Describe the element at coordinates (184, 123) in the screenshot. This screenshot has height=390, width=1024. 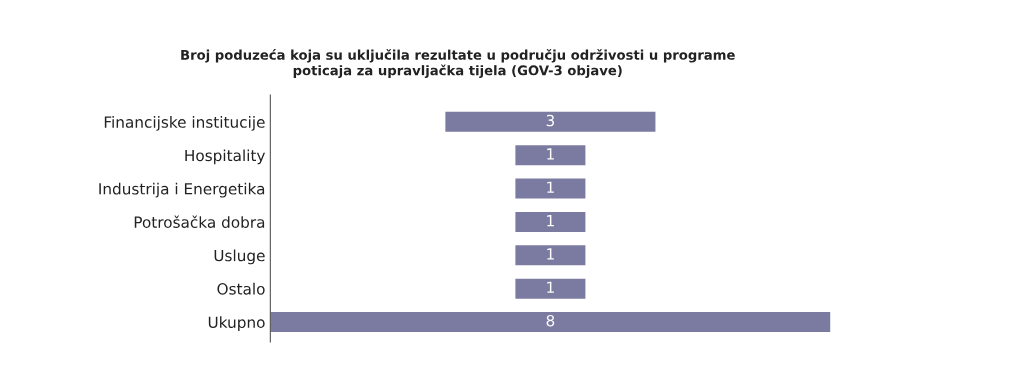
I see `category-label: Financijske institucije` at that location.